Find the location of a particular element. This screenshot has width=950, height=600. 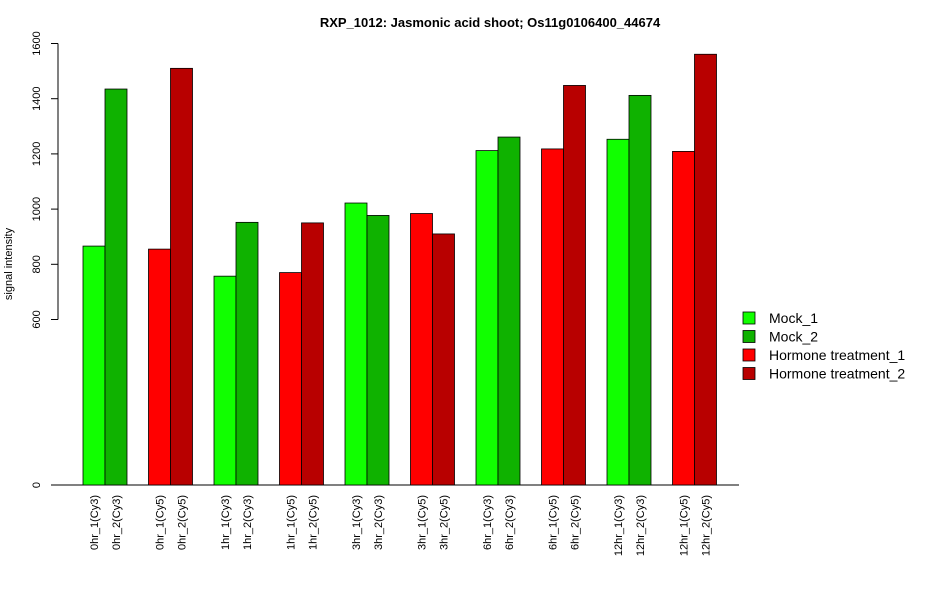

x-tick-label: 1hr_2(Cy3) is located at coordinates (248, 522).